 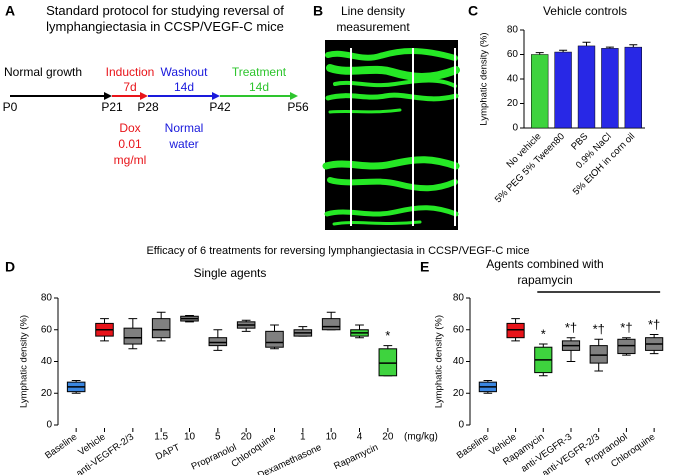 I want to click on panel-label: E, so click(x=424, y=267).